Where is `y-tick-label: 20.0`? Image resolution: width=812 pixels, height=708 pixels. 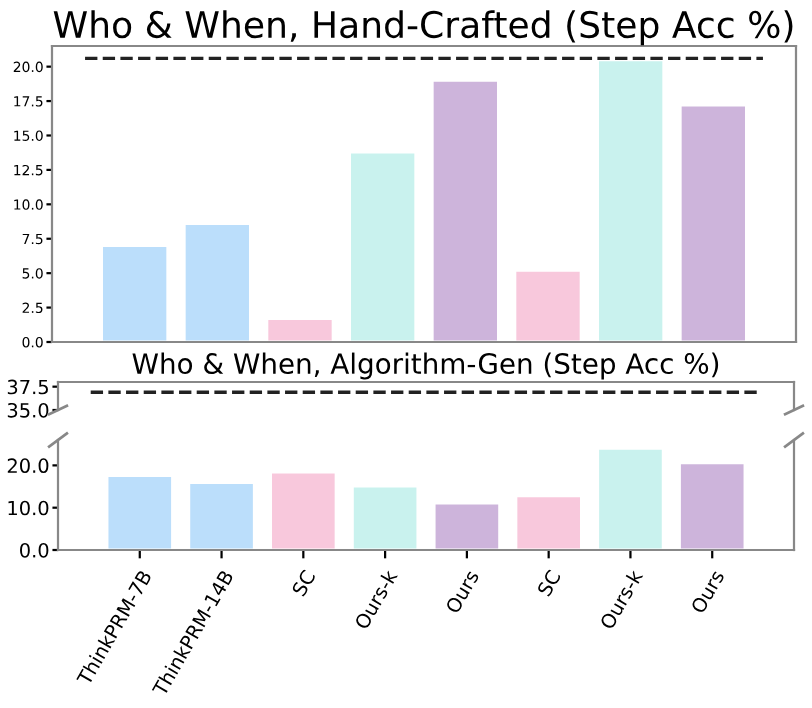 y-tick-label: 20.0 is located at coordinates (28, 466).